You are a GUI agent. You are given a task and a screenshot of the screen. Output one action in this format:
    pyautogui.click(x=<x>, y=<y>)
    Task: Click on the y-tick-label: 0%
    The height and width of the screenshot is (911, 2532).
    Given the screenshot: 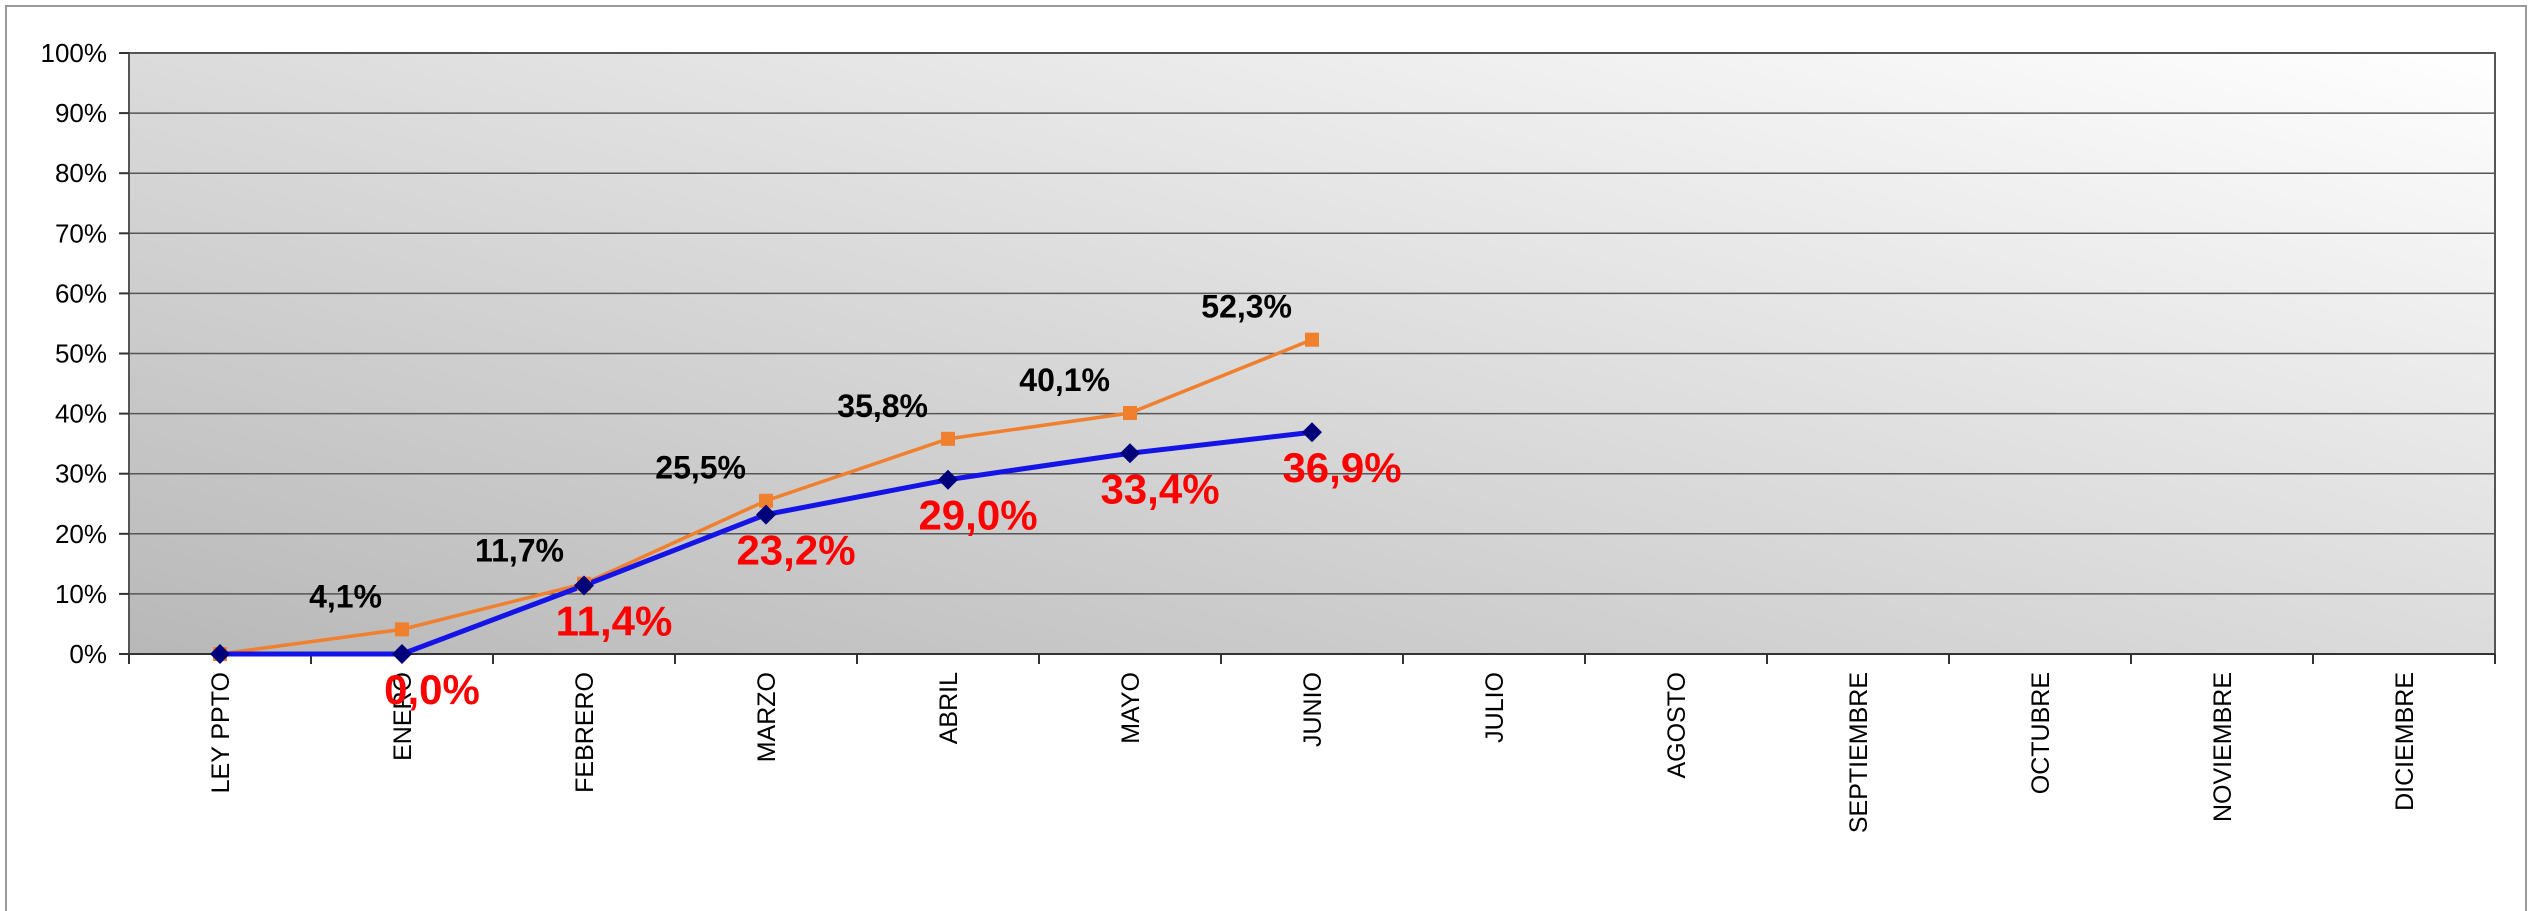 What is the action you would take?
    pyautogui.click(x=88, y=654)
    